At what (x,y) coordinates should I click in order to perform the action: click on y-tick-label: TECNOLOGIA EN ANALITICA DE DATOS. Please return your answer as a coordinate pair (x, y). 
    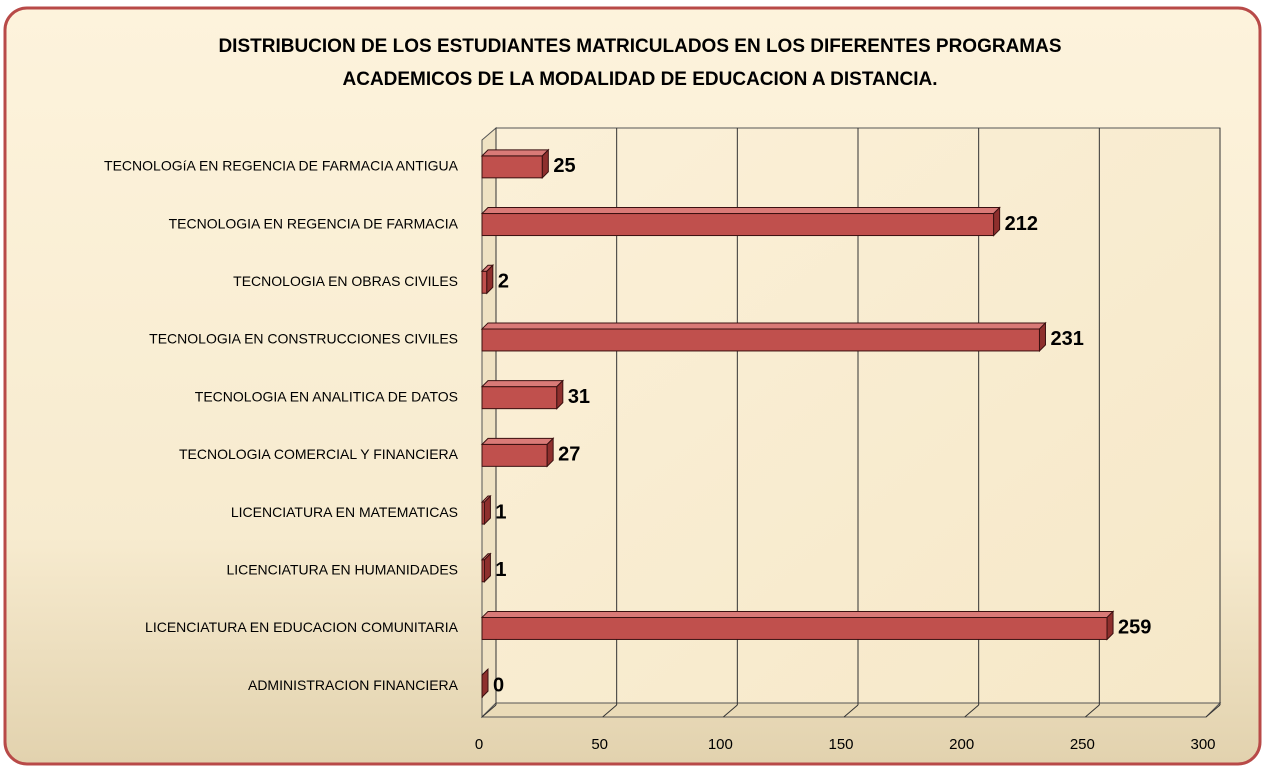
    Looking at the image, I should click on (326, 396).